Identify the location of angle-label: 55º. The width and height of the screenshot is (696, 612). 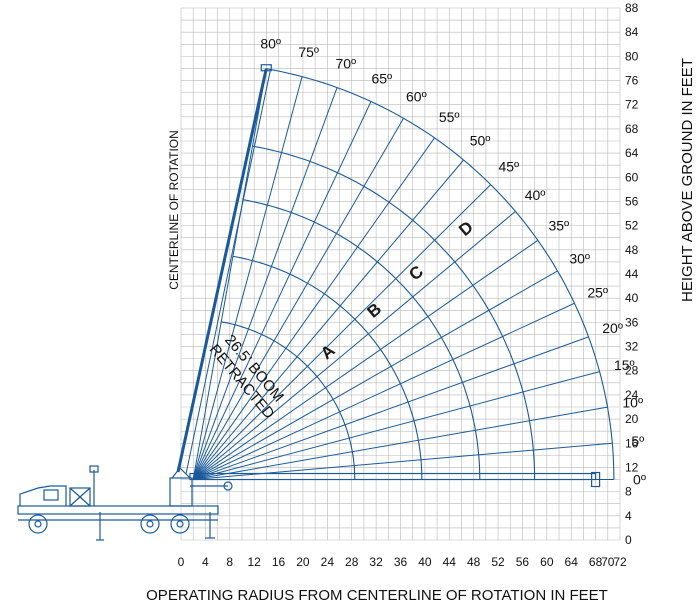
(449, 117).